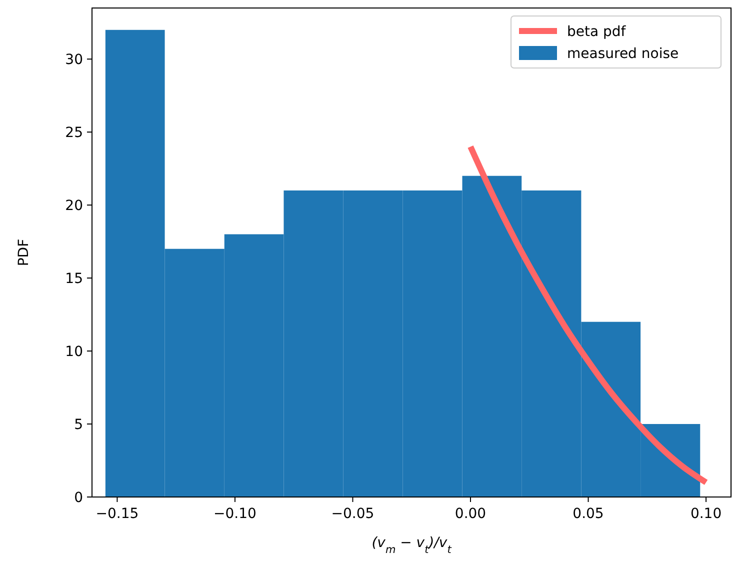 The width and height of the screenshot is (732, 561). What do you see at coordinates (412, 545) in the screenshot?
I see `x-axis-title: (v$_{m}$ − v$_{t}$)/v$_{t}$` at bounding box center [412, 545].